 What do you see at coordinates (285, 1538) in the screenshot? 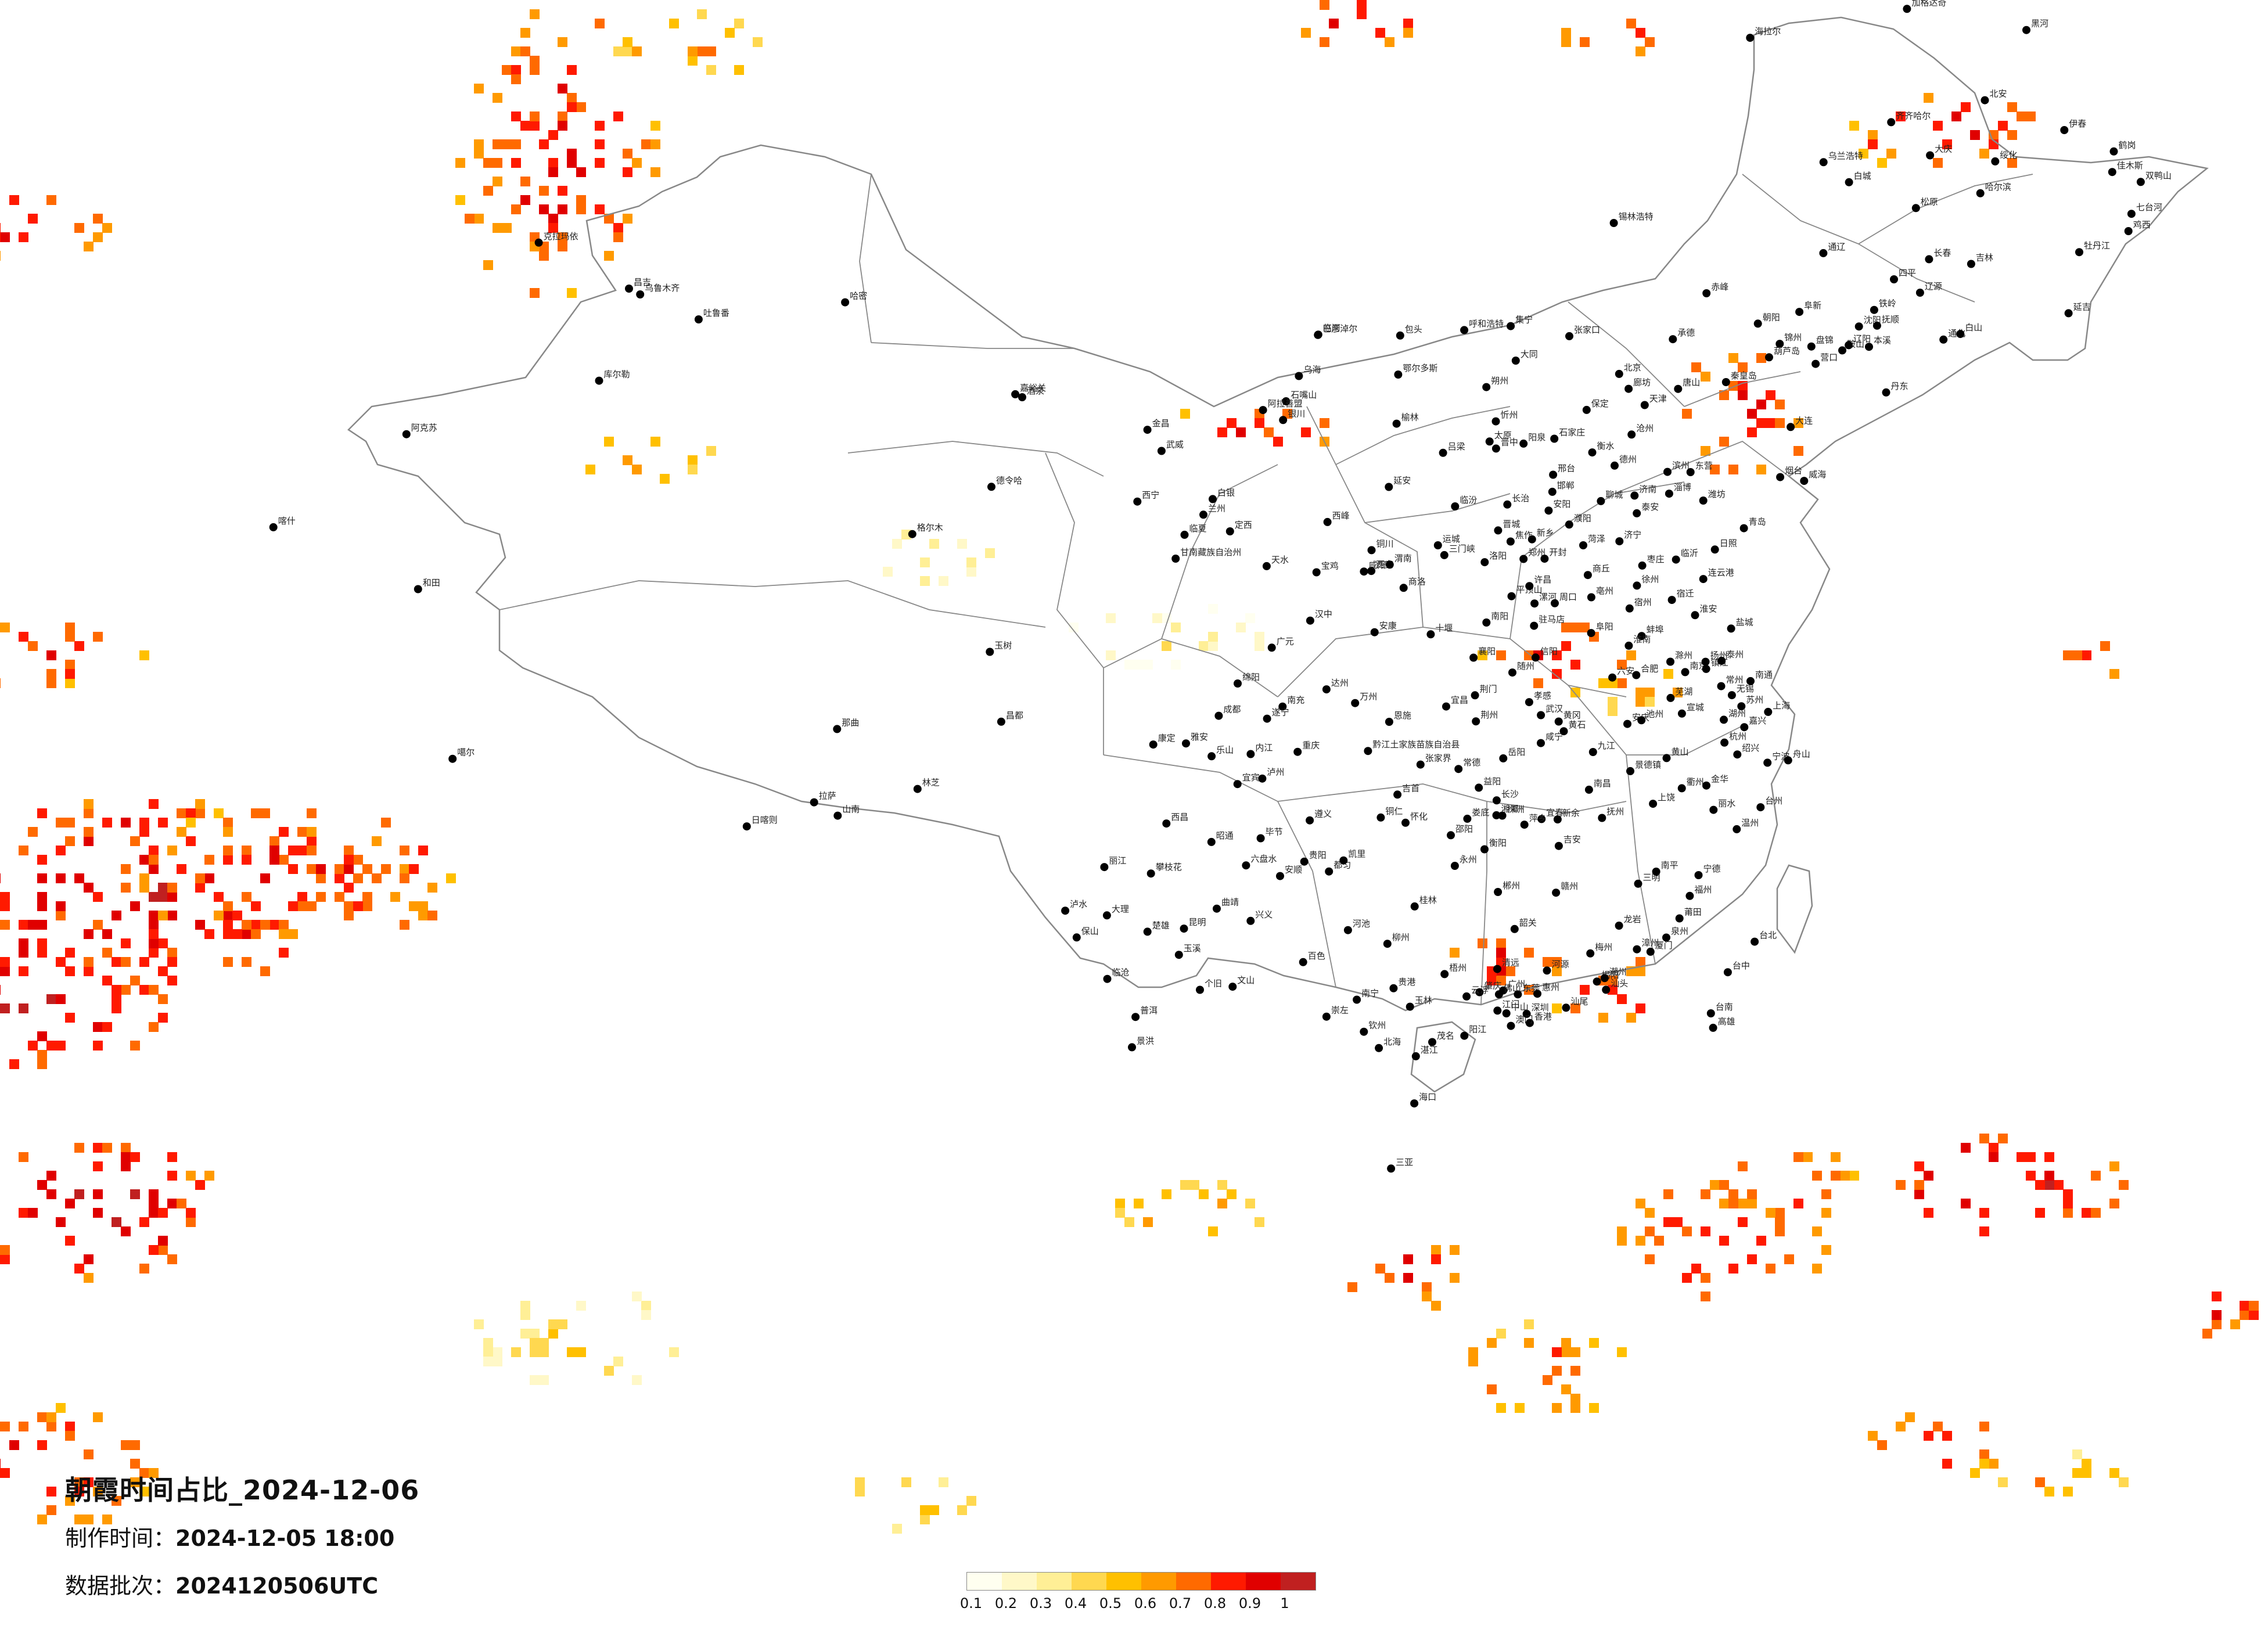
I see `made-time-value: 2024-12-05 18:00` at bounding box center [285, 1538].